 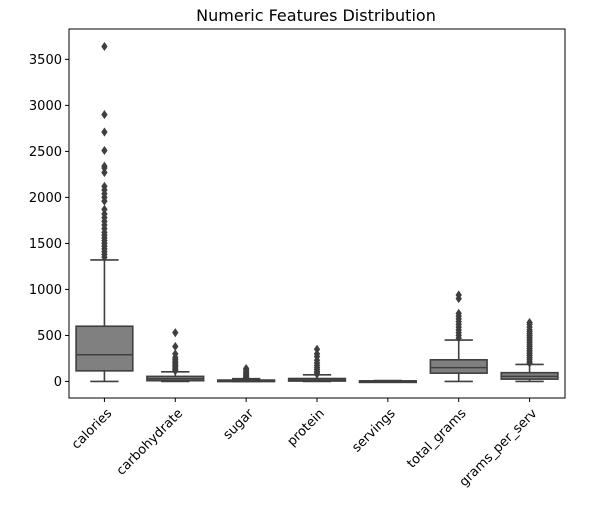 I want to click on box-protein, so click(x=317, y=363).